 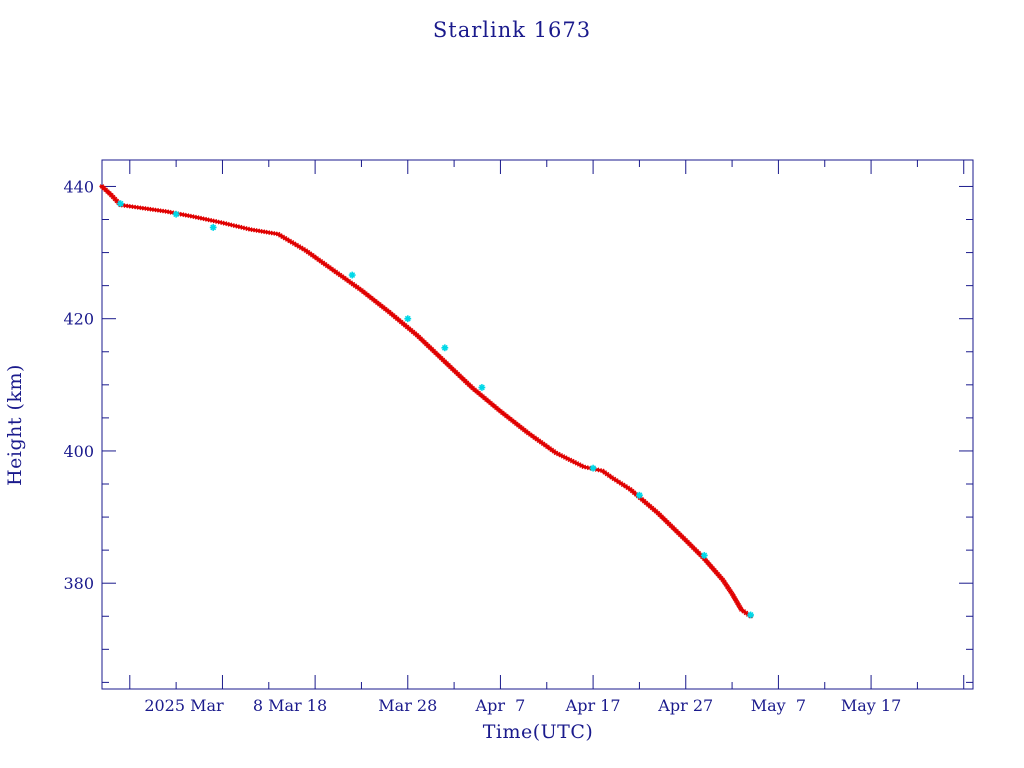 What do you see at coordinates (500, 705) in the screenshot?
I see `x-tick-label: Apr 7` at bounding box center [500, 705].